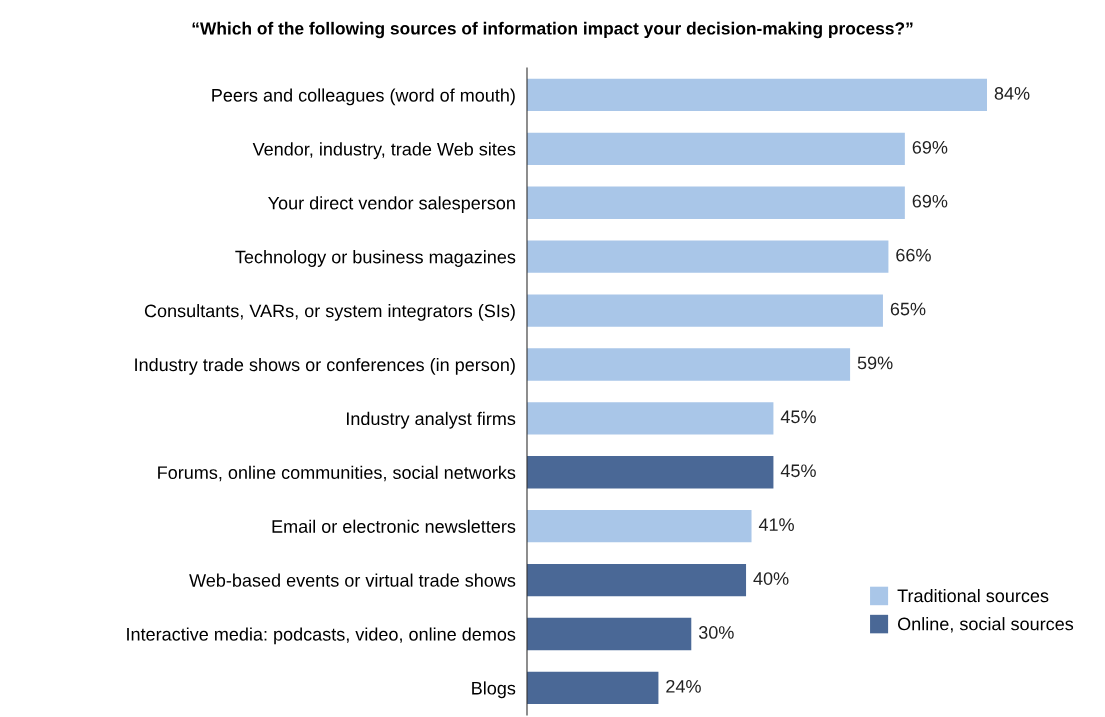 The image size is (1105, 717). What do you see at coordinates (908, 309) in the screenshot?
I see `data-label: 65%` at bounding box center [908, 309].